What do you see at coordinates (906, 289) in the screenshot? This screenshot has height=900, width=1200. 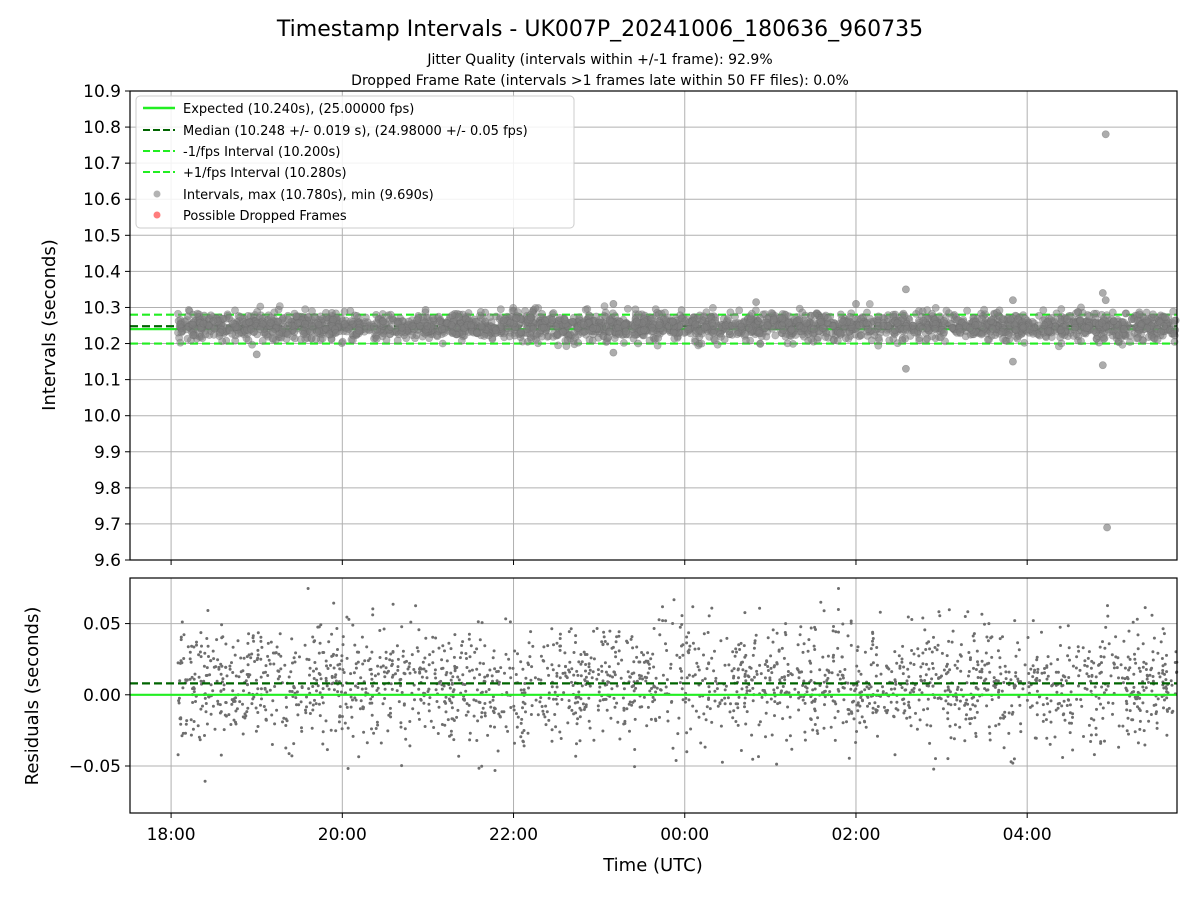 I see `outlier-point` at bounding box center [906, 289].